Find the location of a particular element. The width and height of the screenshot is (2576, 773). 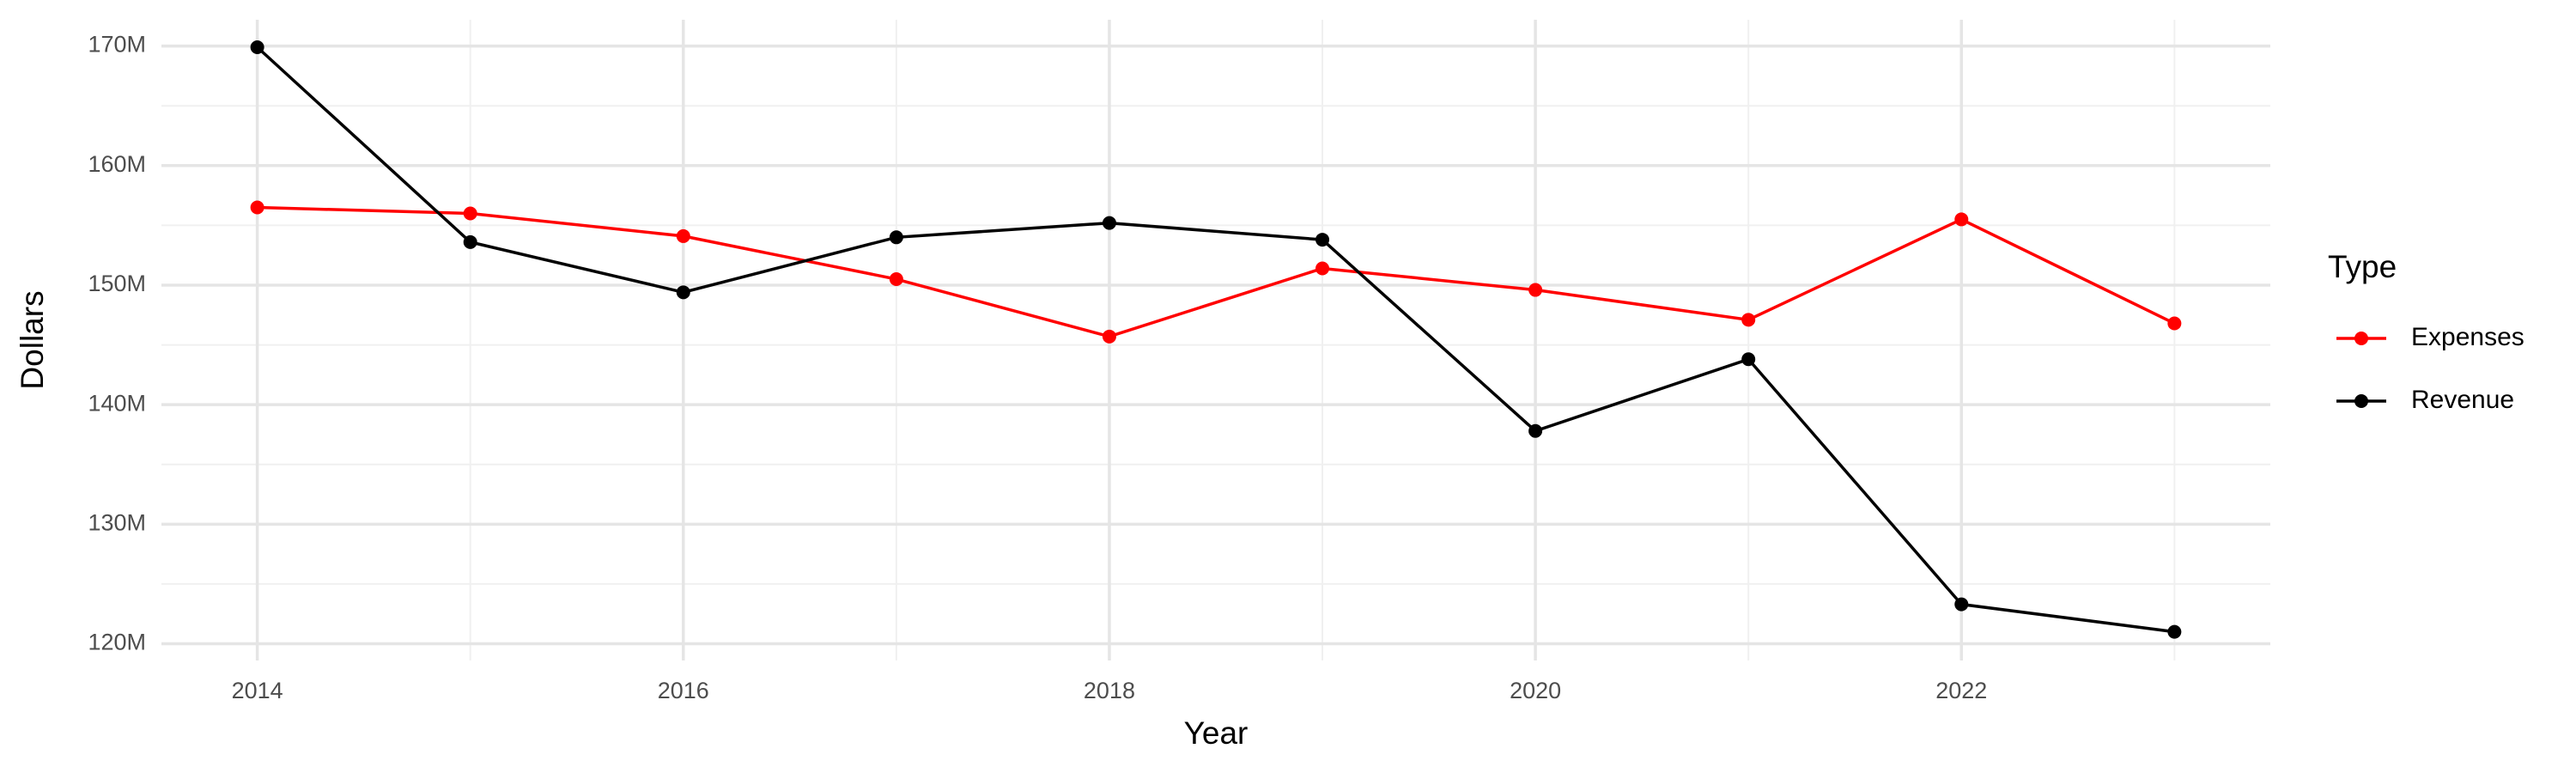

series-line is located at coordinates (1217, 271).